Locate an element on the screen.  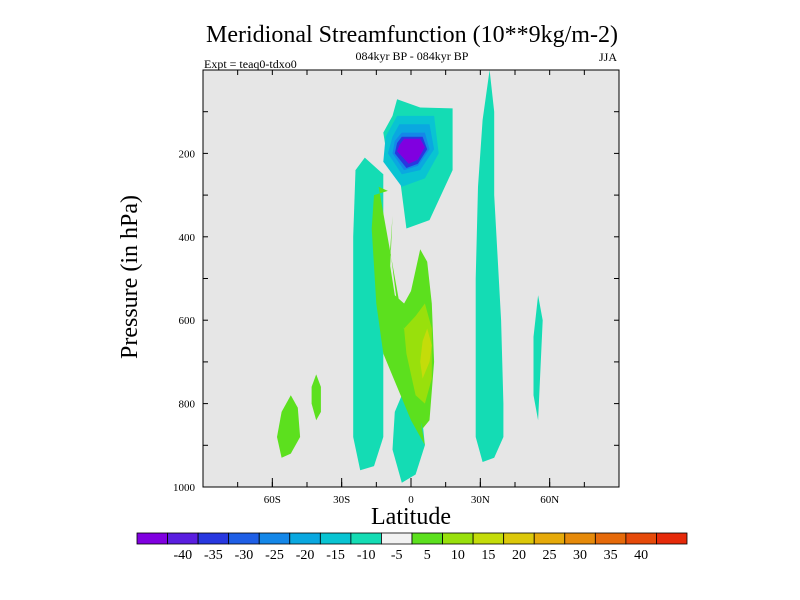
x-tick-label: 60S is located at coordinates (272, 500).